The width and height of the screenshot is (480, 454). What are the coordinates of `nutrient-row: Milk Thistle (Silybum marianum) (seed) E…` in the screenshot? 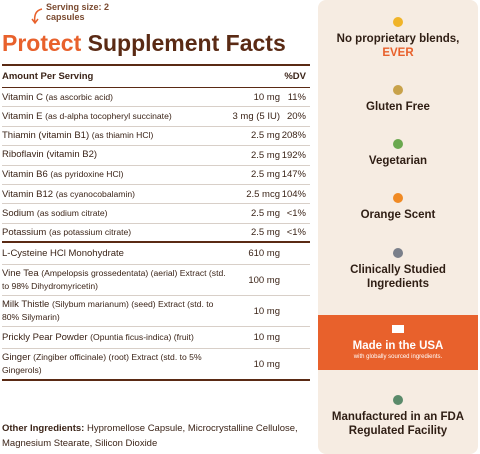 It's located at (156, 312).